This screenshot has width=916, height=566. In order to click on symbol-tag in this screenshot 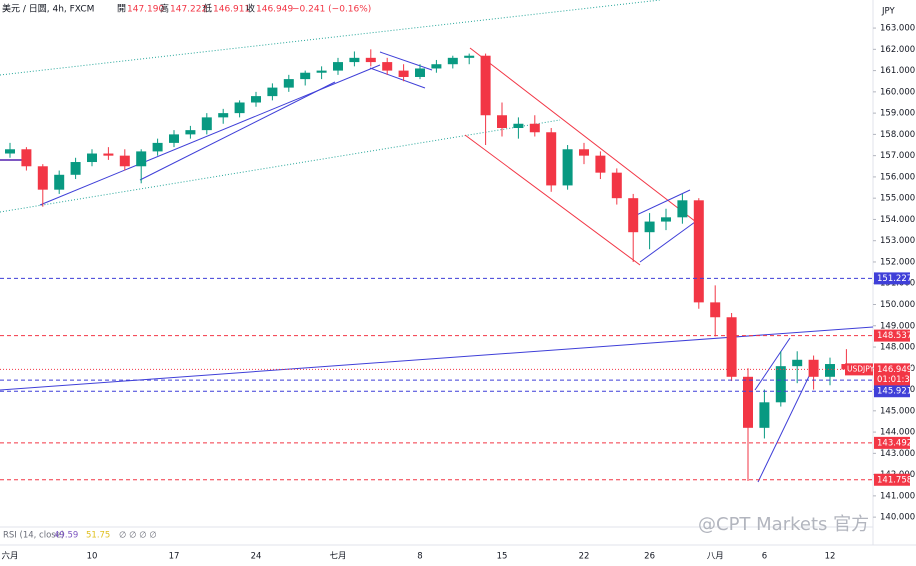, I will do `click(859, 369)`.